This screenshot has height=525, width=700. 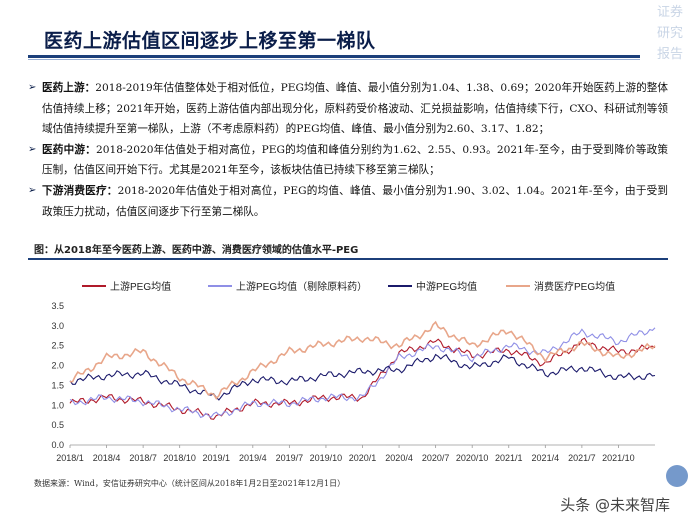 I want to click on x-tick-label: 2020/7, so click(x=436, y=458).